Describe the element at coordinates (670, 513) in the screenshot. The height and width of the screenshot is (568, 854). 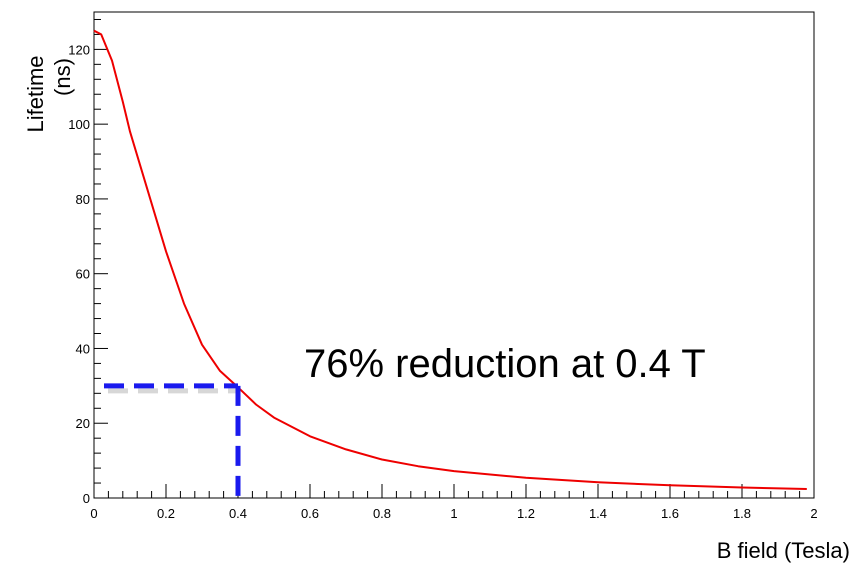
I see `x-tick-label: 1.6` at that location.